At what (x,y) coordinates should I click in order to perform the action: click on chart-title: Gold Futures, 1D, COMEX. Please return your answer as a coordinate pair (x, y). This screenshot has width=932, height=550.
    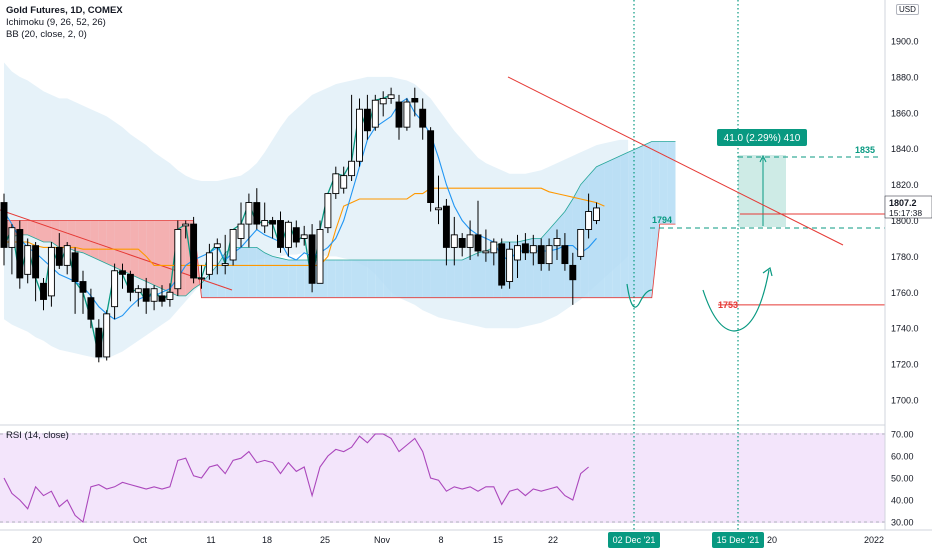
    Looking at the image, I should click on (64, 10).